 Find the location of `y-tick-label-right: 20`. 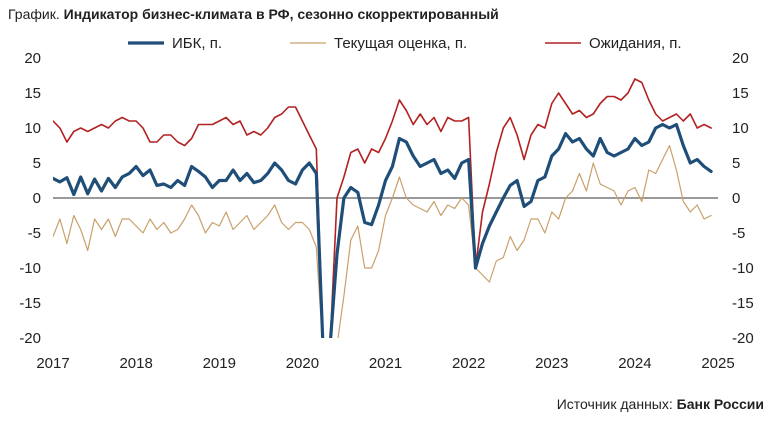

y-tick-label-right: 20 is located at coordinates (740, 58).